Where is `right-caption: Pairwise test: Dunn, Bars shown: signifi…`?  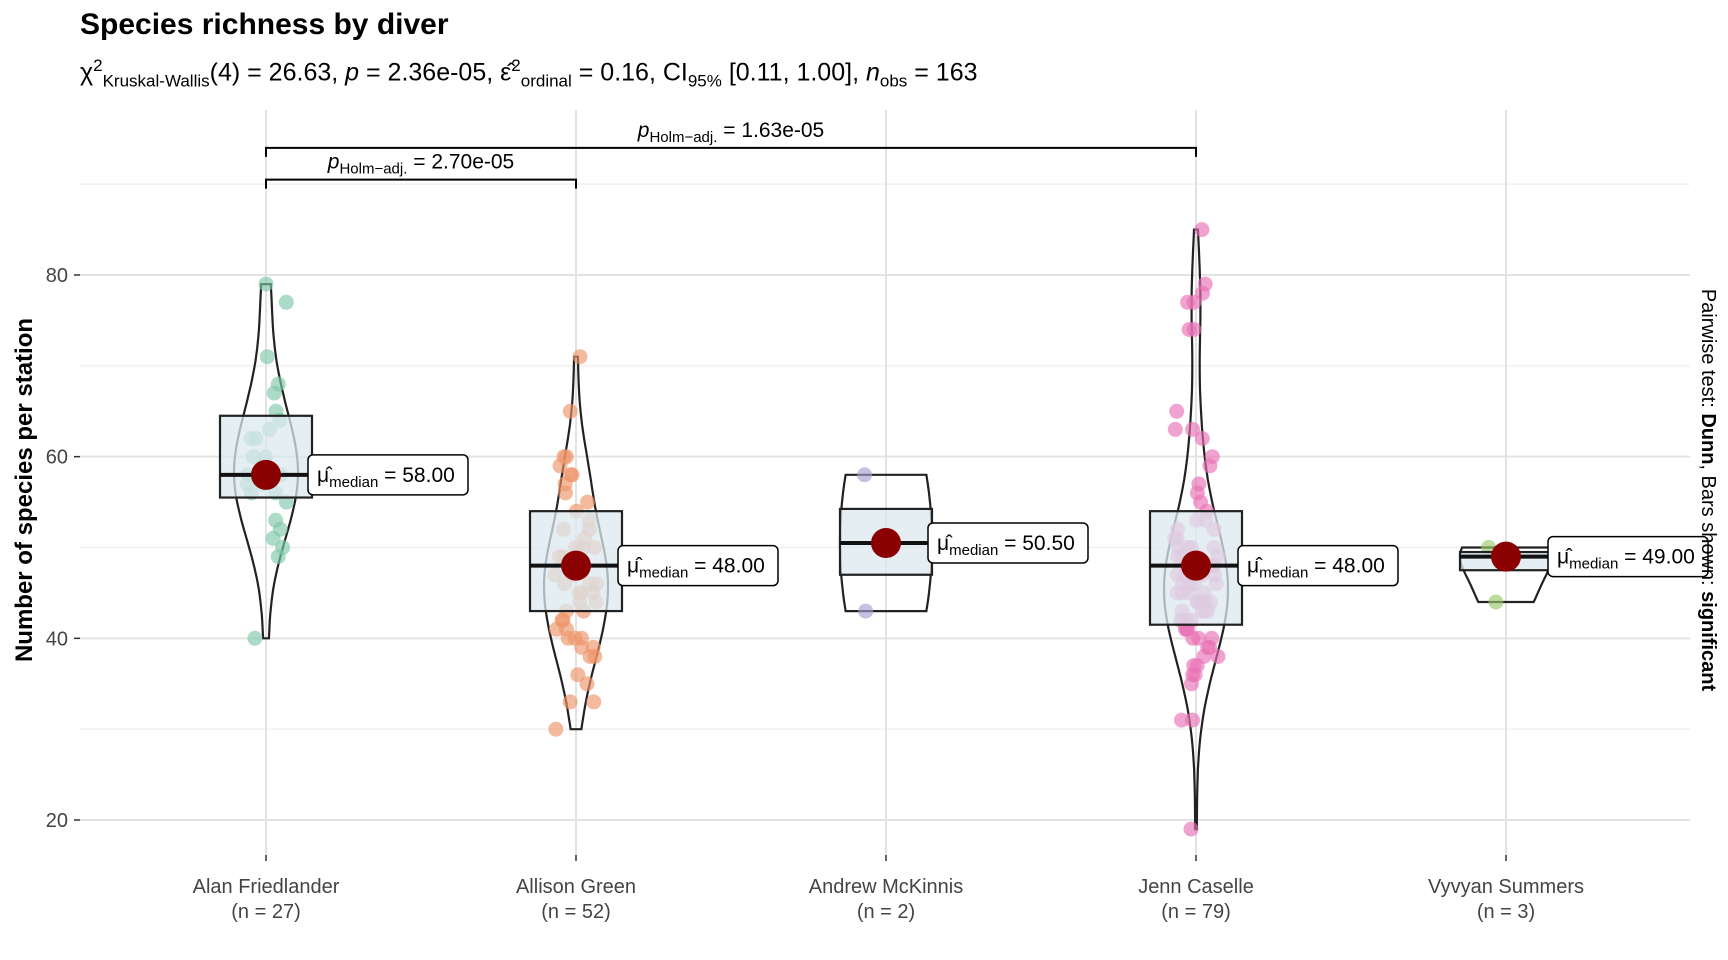
right-caption: Pairwise test: Dunn, Bars shown: signifi… is located at coordinates (1708, 490).